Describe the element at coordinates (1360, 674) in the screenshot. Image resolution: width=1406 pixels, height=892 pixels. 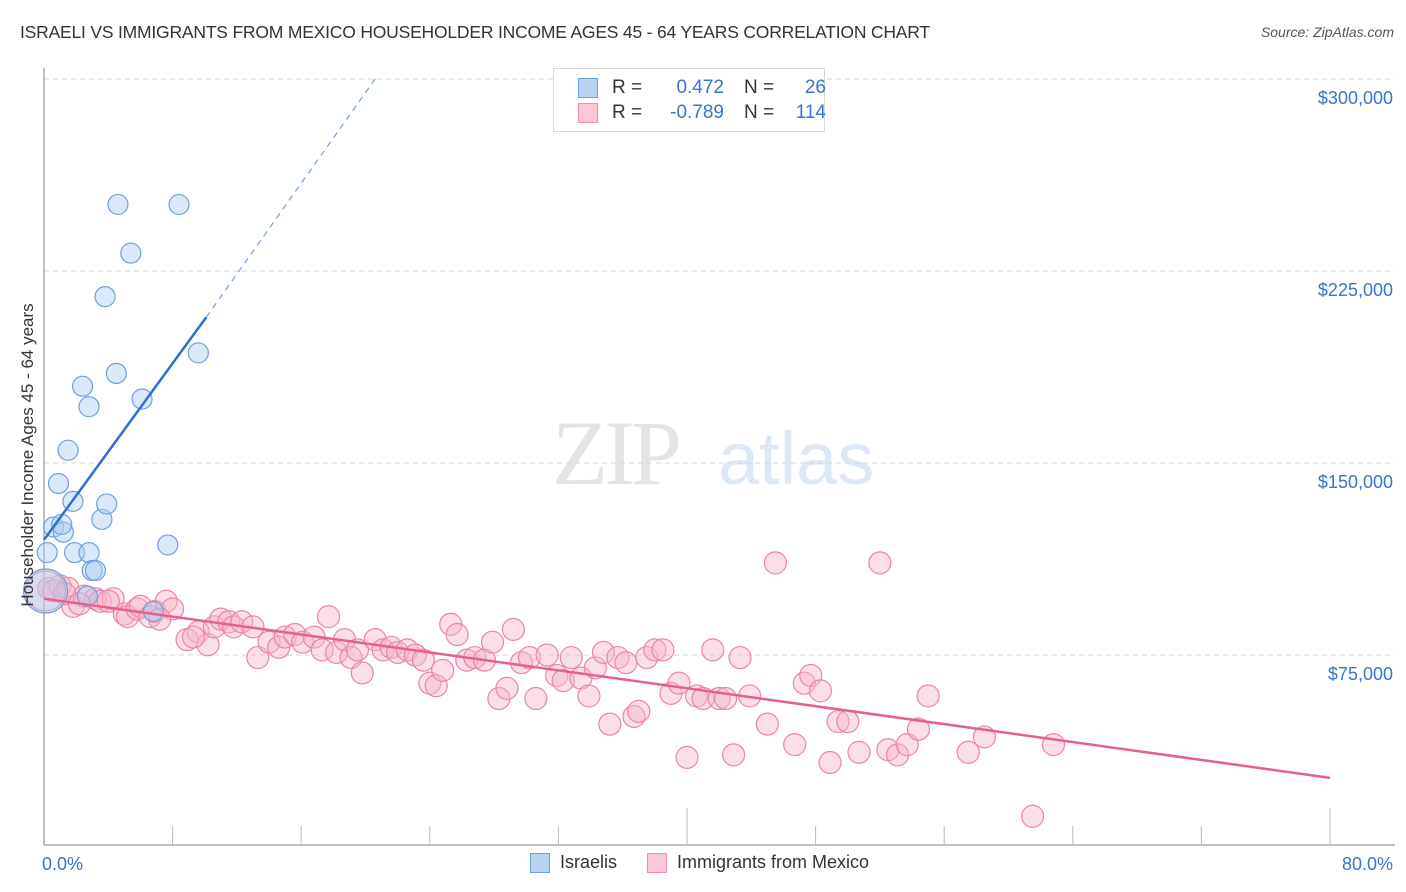
I see `y-tick-label: $75,000` at that location.